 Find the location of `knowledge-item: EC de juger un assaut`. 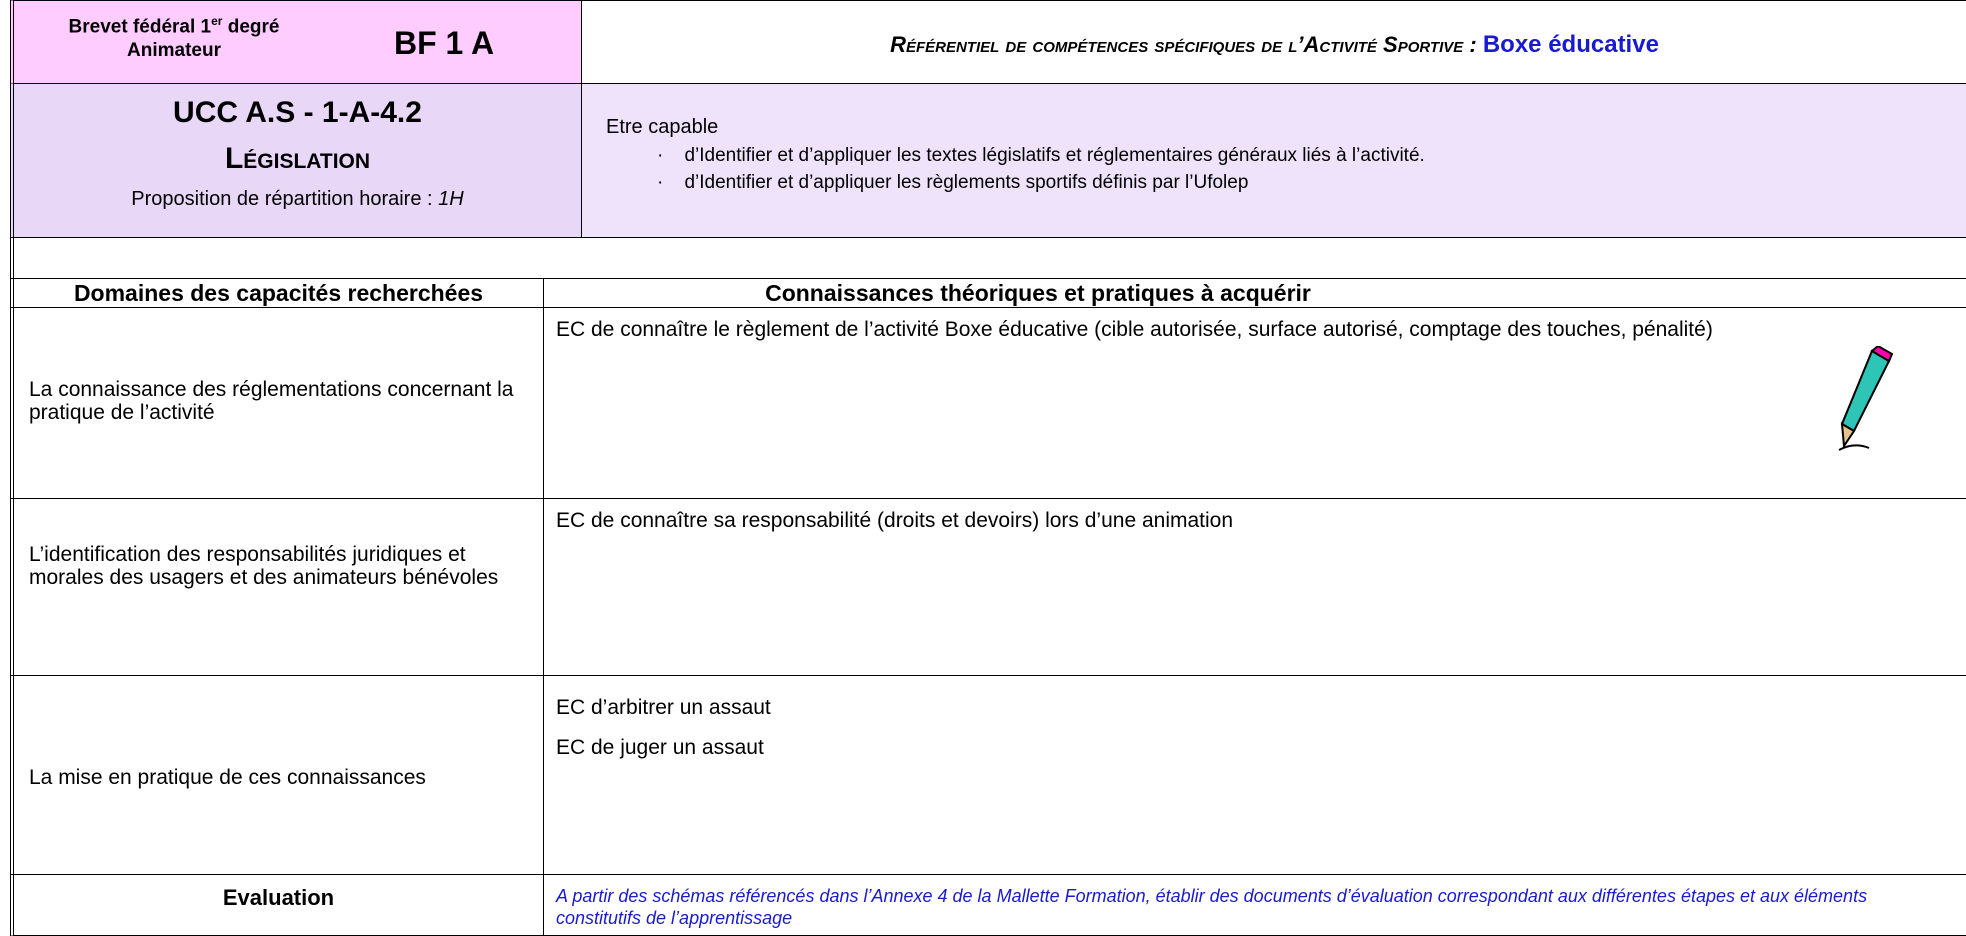

knowledge-item: EC de juger un assaut is located at coordinates (660, 747).